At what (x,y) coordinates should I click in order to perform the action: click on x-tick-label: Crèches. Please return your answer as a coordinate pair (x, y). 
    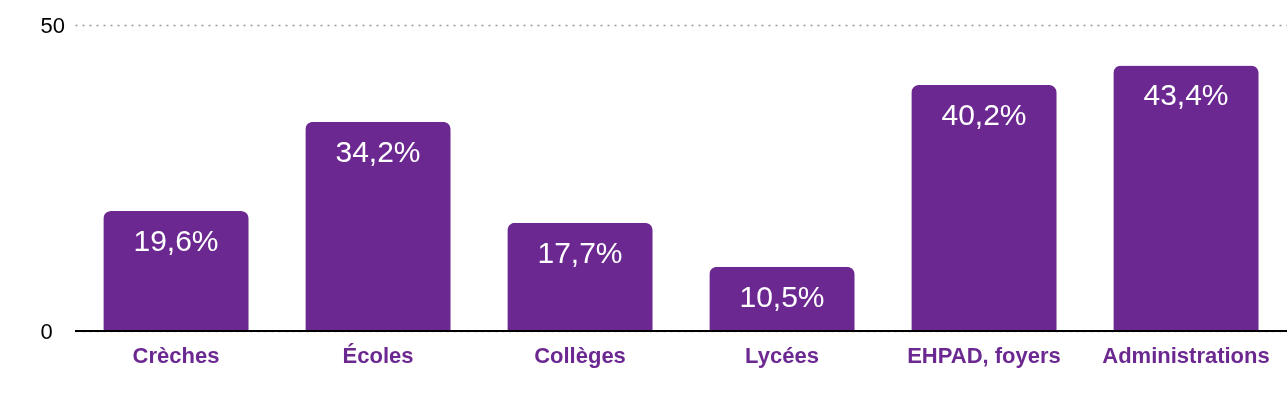
    Looking at the image, I should click on (176, 355).